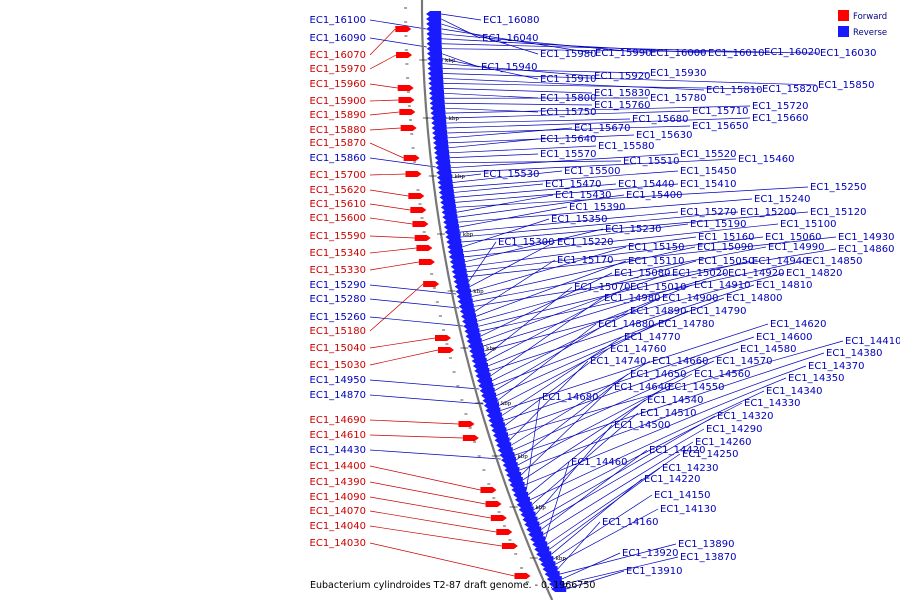 Image resolution: width=900 pixels, height=600 pixels. Describe the element at coordinates (726, 261) in the screenshot. I see `reverse-gene-label: EC1_15050` at that location.